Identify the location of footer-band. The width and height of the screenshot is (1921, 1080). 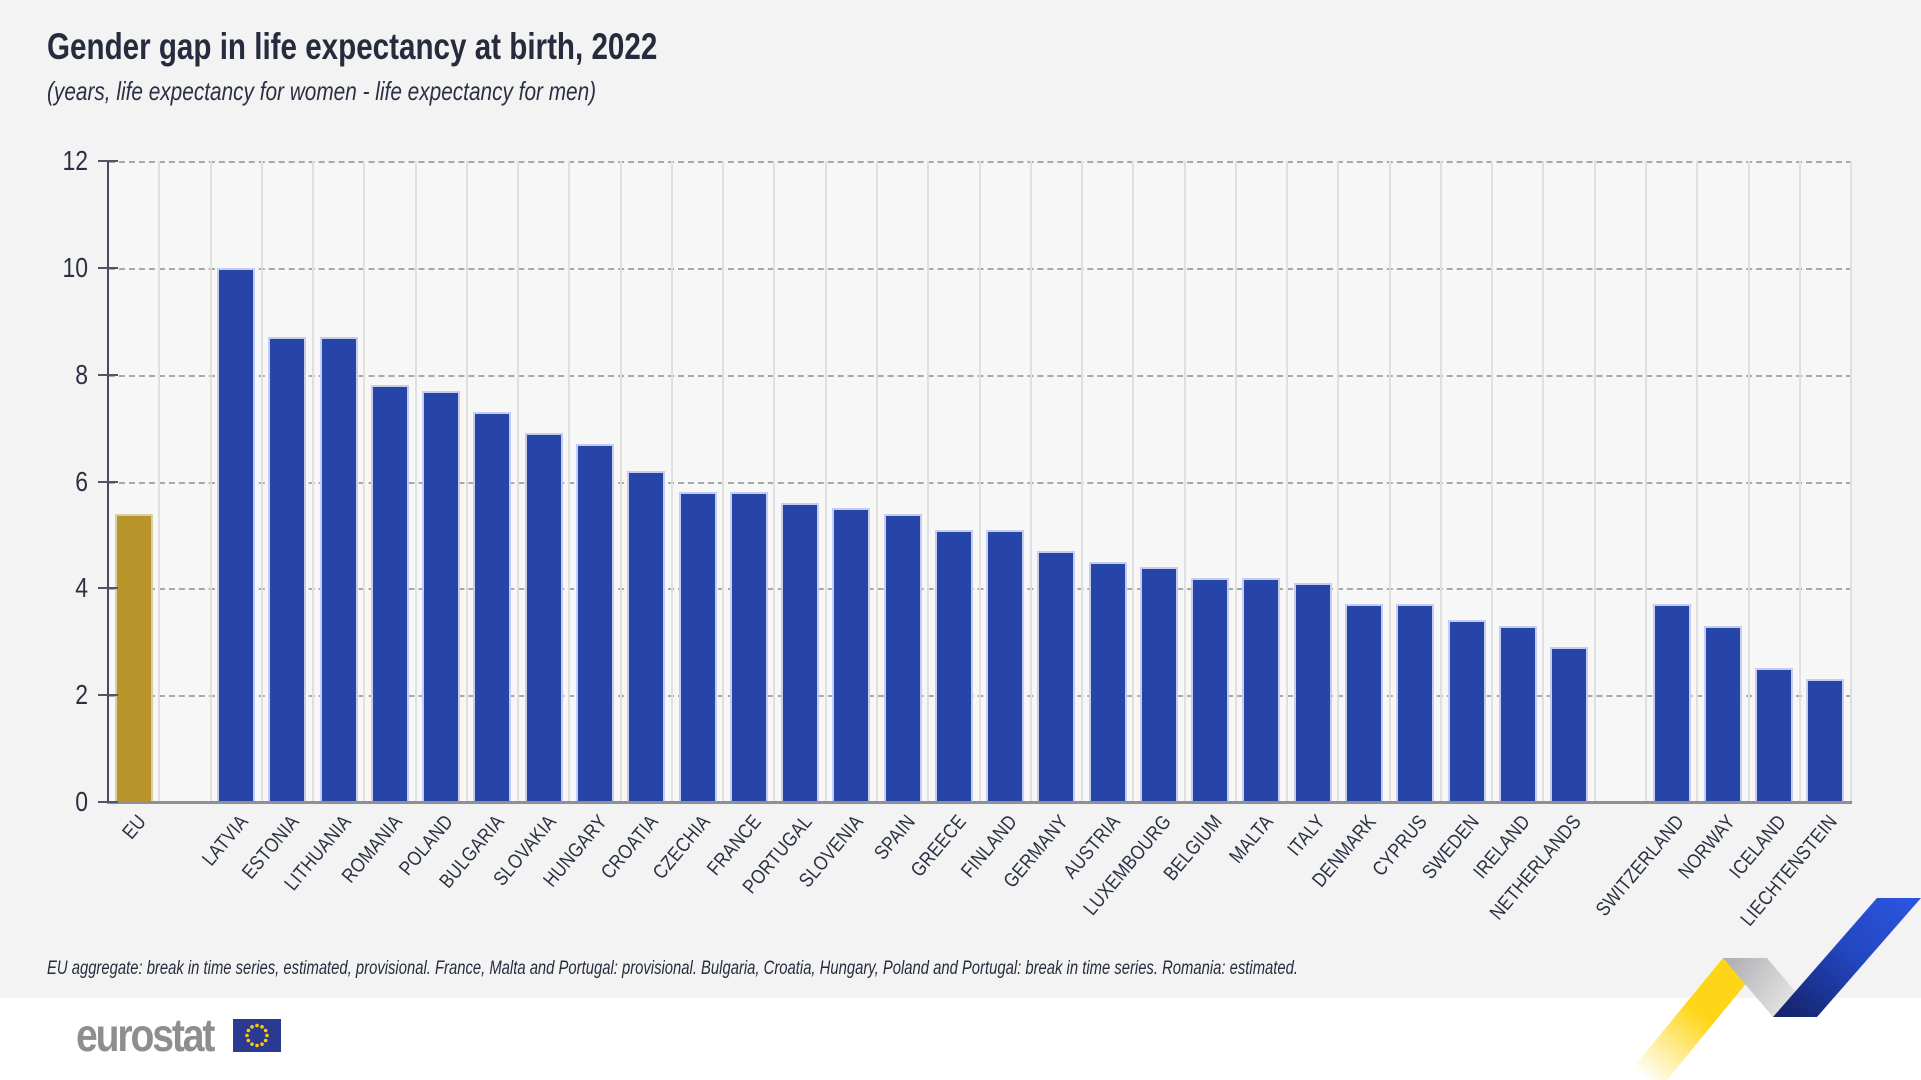
(960, 1039).